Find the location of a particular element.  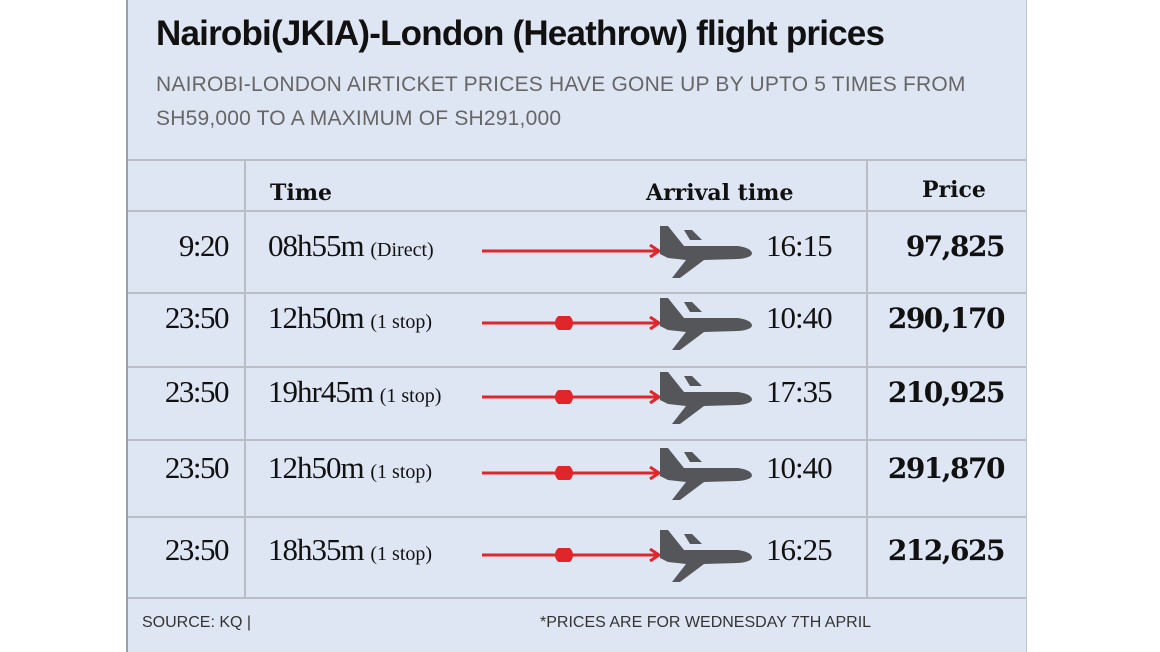

duration-value: 18h35m is located at coordinates (316, 549).